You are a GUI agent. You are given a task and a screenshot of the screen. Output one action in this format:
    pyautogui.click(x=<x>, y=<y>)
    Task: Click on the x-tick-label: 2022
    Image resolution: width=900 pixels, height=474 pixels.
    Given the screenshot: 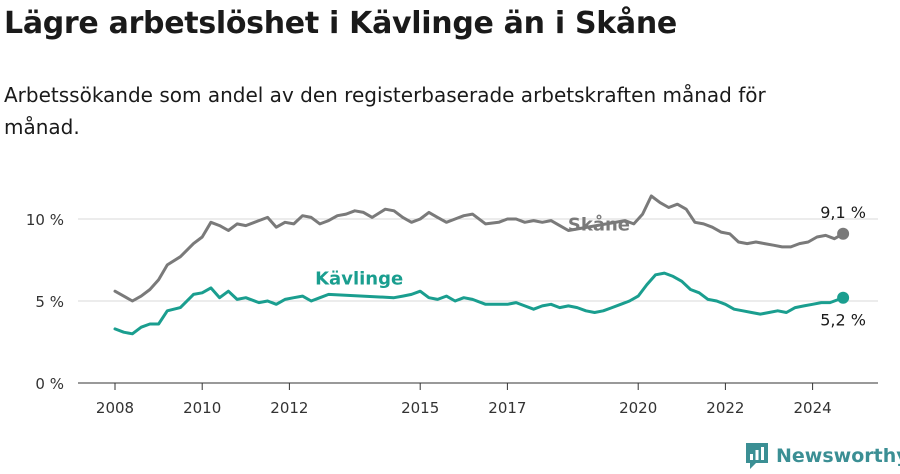 What is the action you would take?
    pyautogui.click(x=725, y=408)
    